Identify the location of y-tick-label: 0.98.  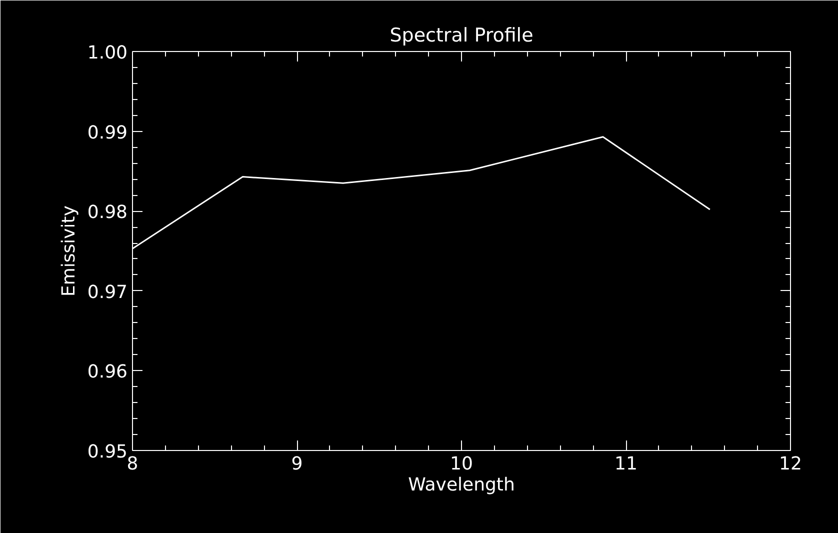
(107, 213).